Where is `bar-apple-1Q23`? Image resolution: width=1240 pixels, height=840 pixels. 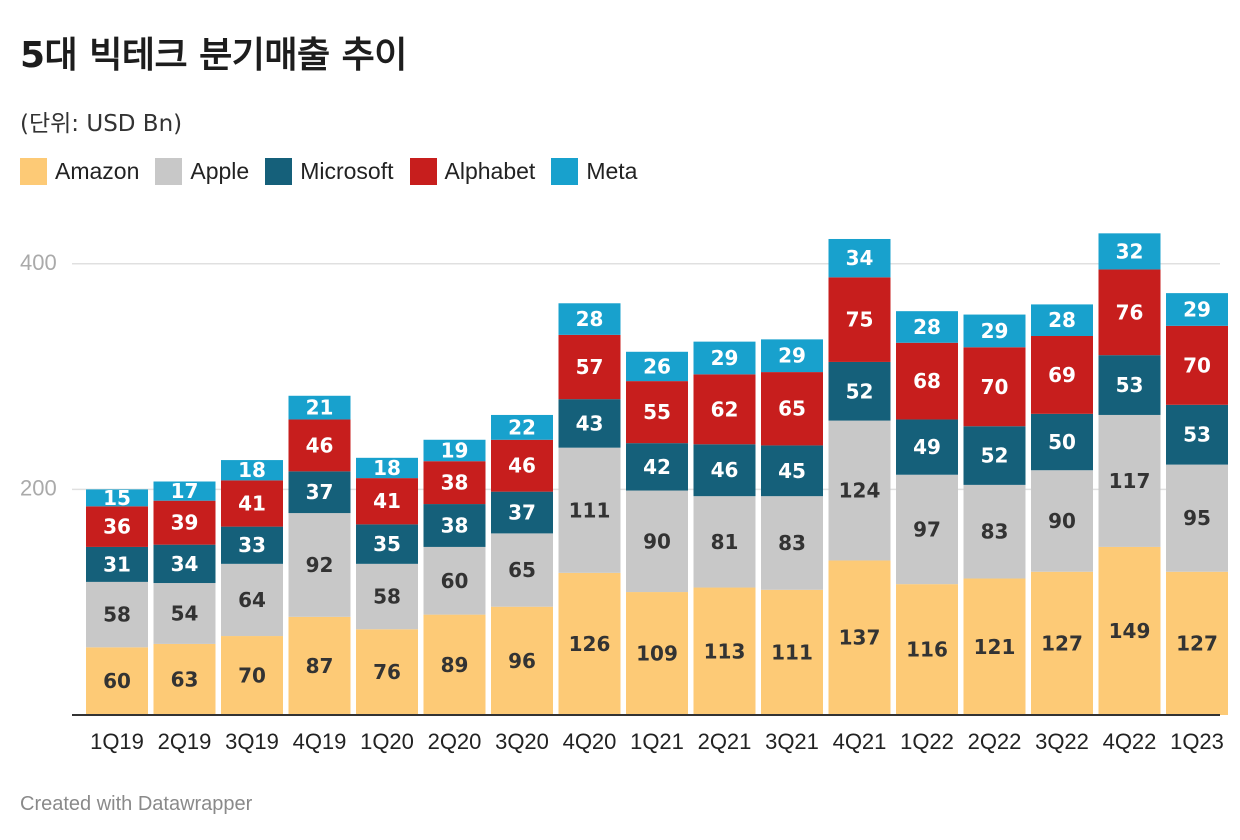
bar-apple-1Q23 is located at coordinates (1197, 518).